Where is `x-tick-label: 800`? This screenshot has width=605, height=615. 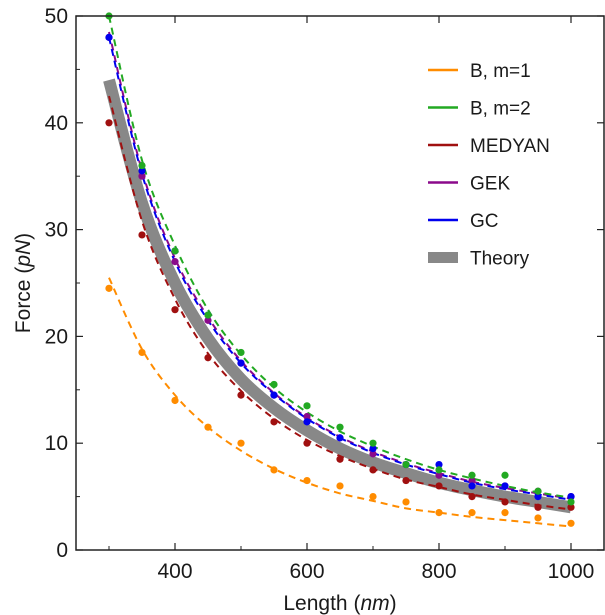 x-tick-label: 800 is located at coordinates (438, 571).